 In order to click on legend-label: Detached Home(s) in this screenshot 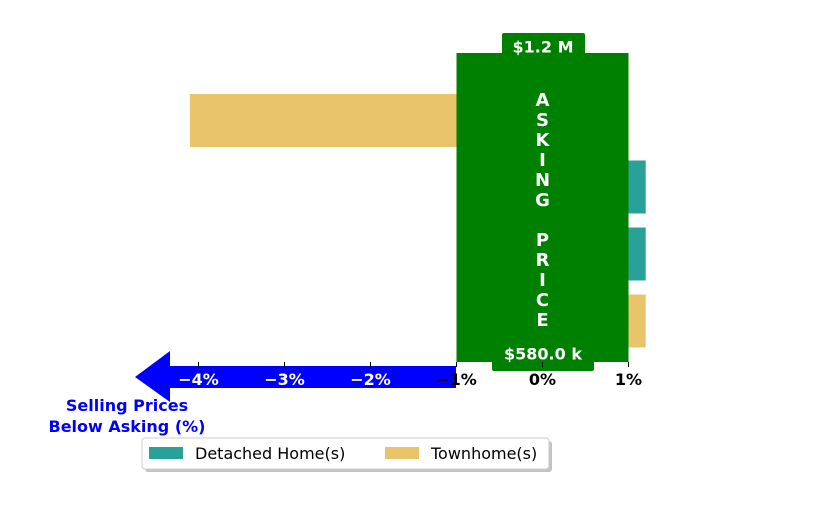, I will do `click(270, 453)`.